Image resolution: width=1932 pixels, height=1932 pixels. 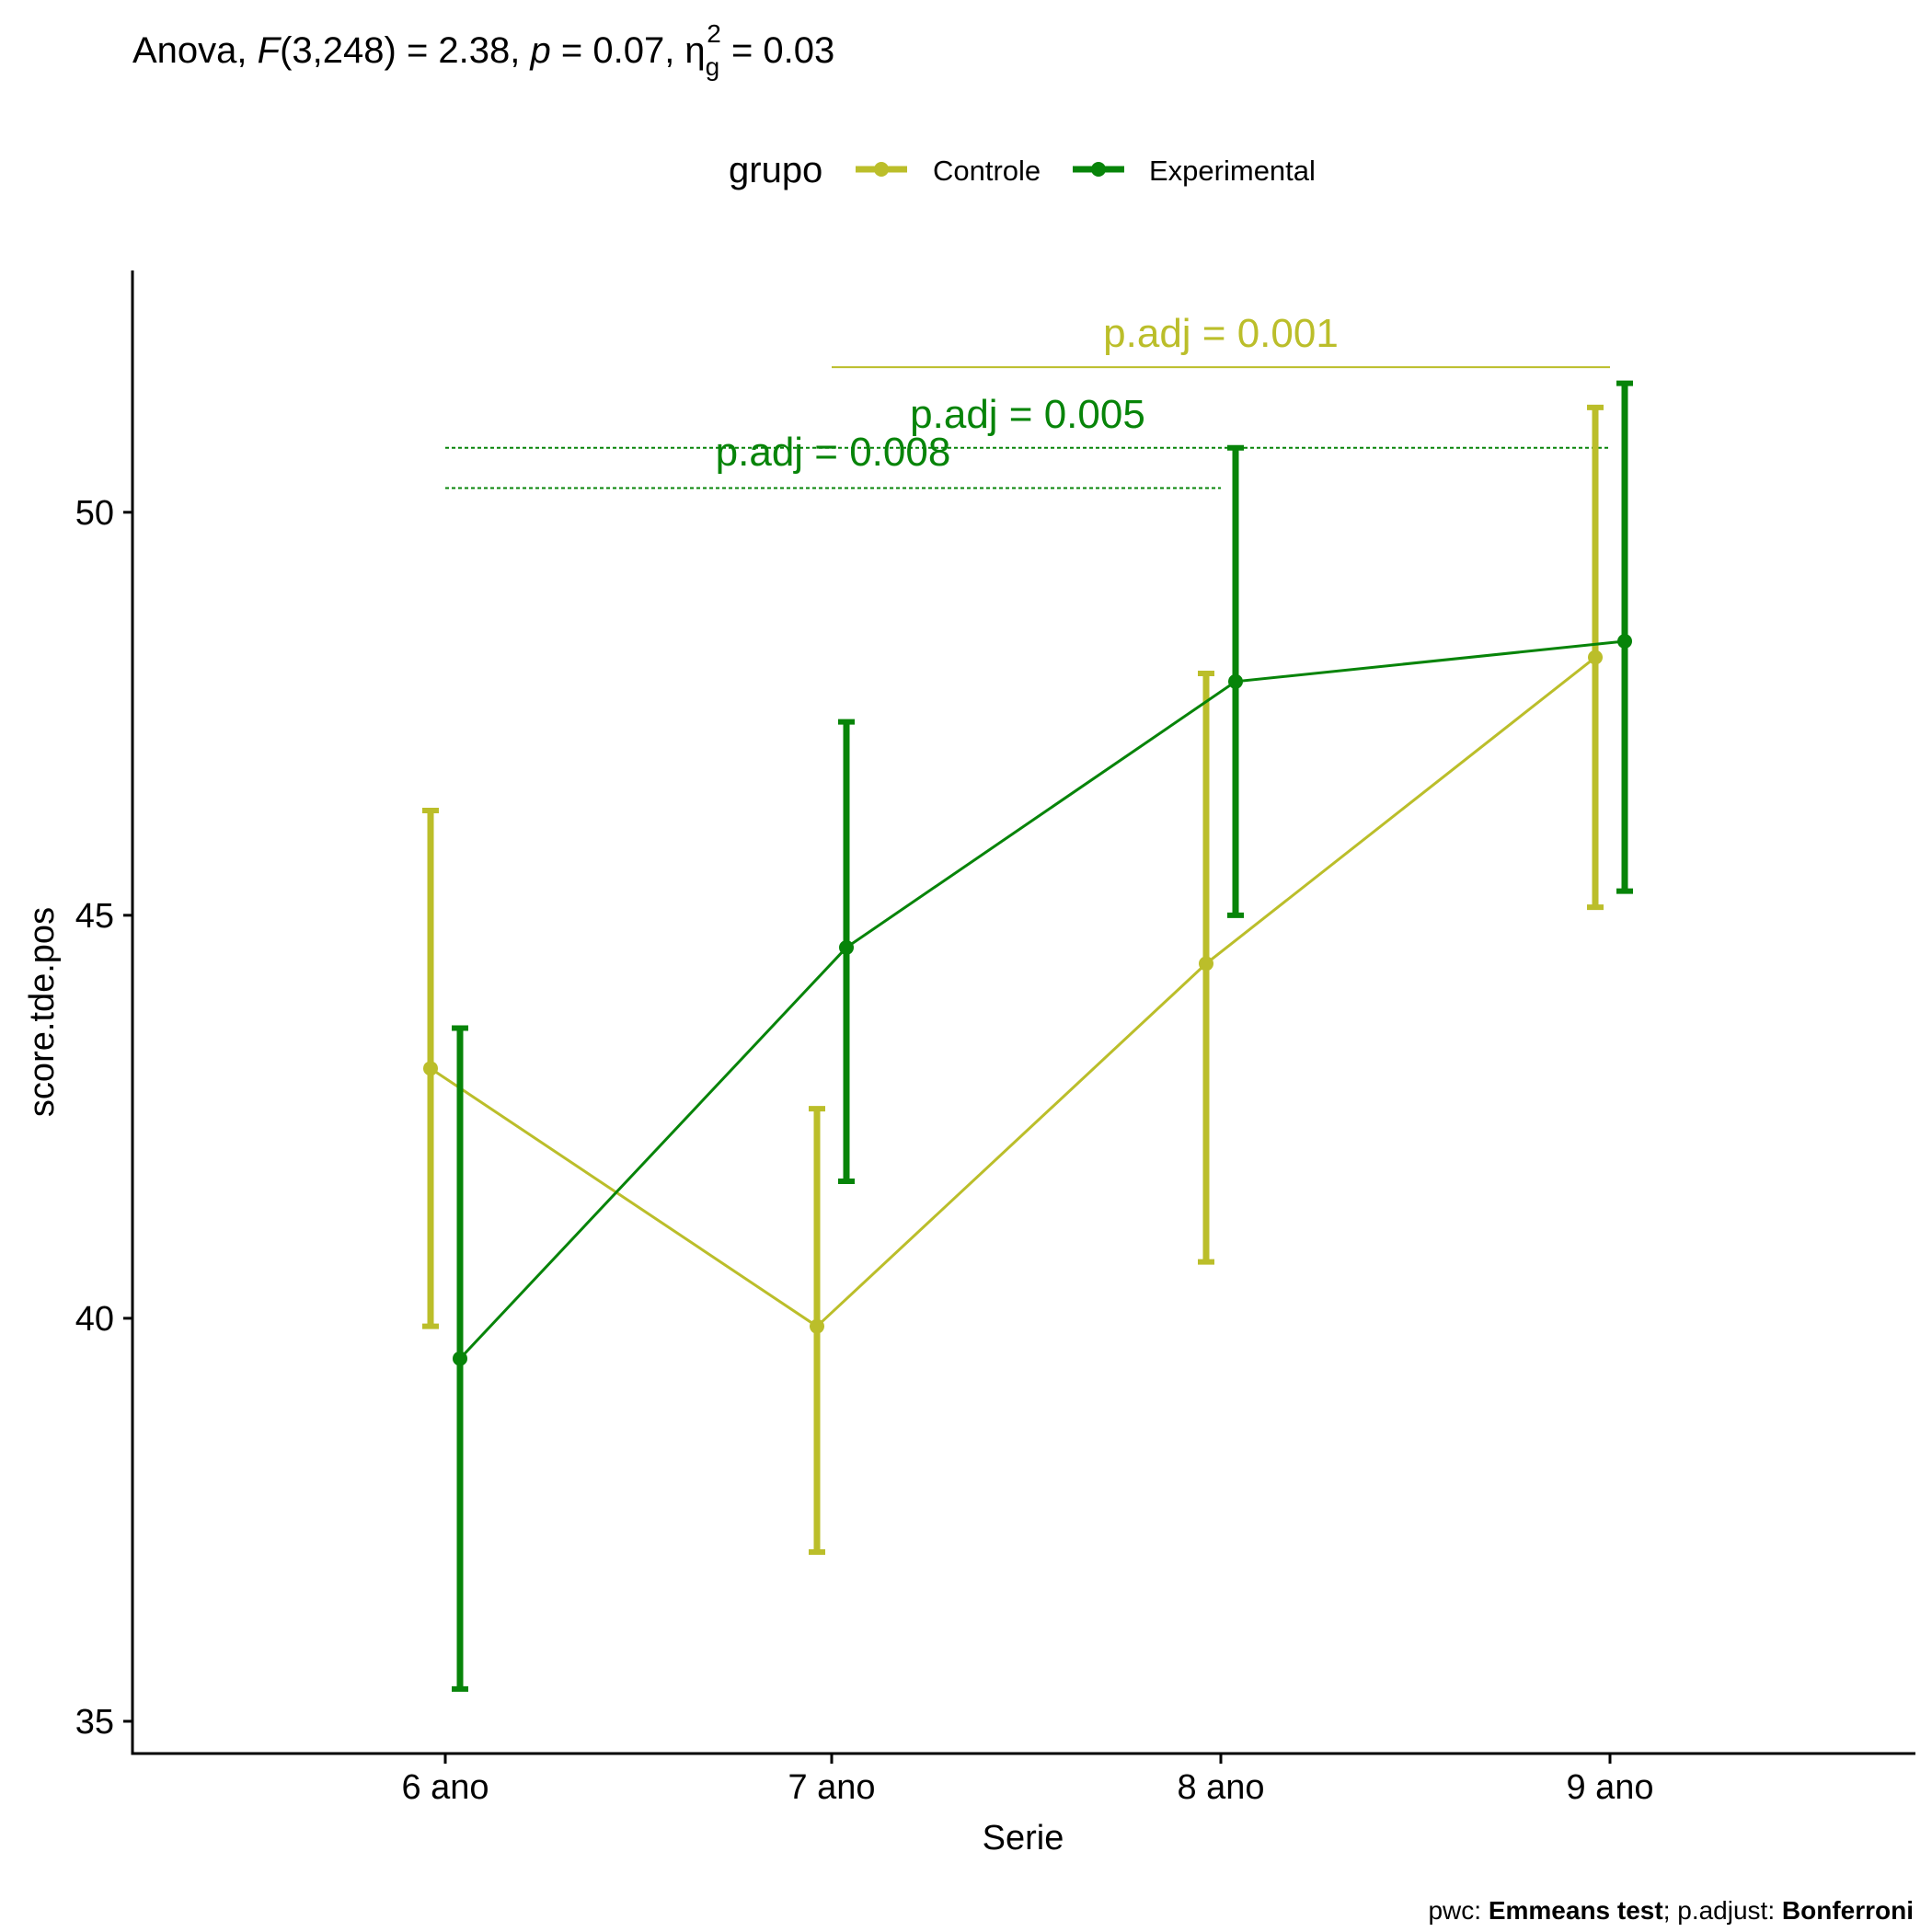 What do you see at coordinates (881, 169) in the screenshot?
I see `legend-key-point-controle` at bounding box center [881, 169].